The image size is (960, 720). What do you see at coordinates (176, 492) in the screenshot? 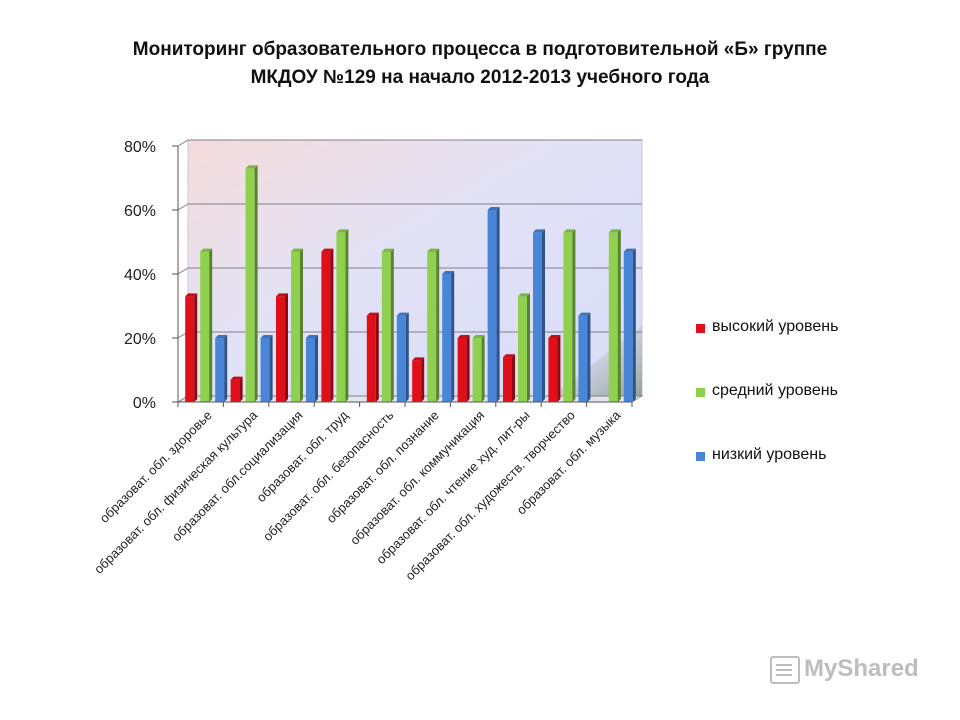
I see `x-tick-label: образоват. обл. физическая культура` at bounding box center [176, 492].